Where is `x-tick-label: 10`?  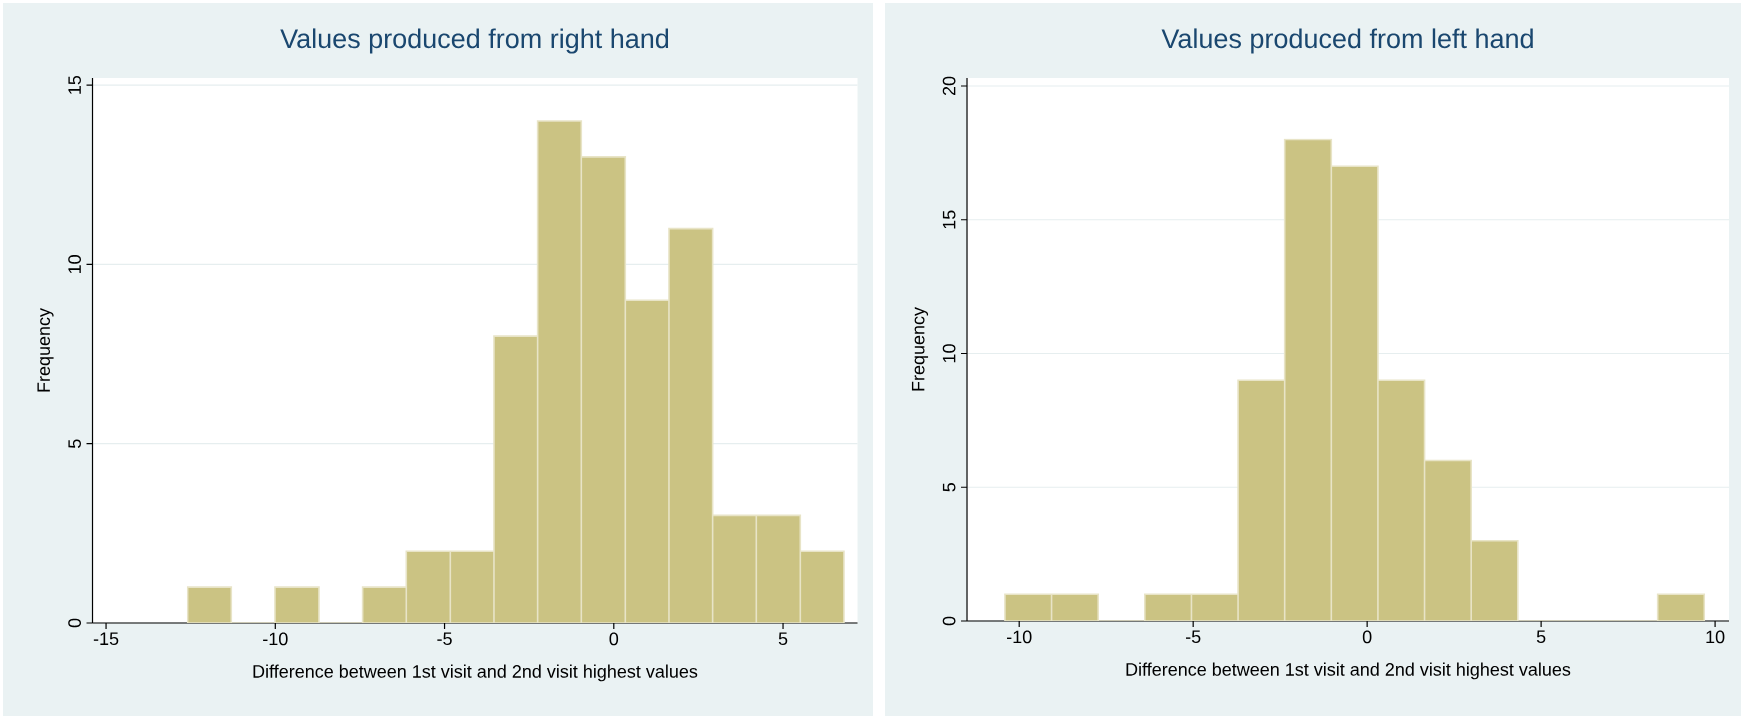
x-tick-label: 10 is located at coordinates (1715, 637).